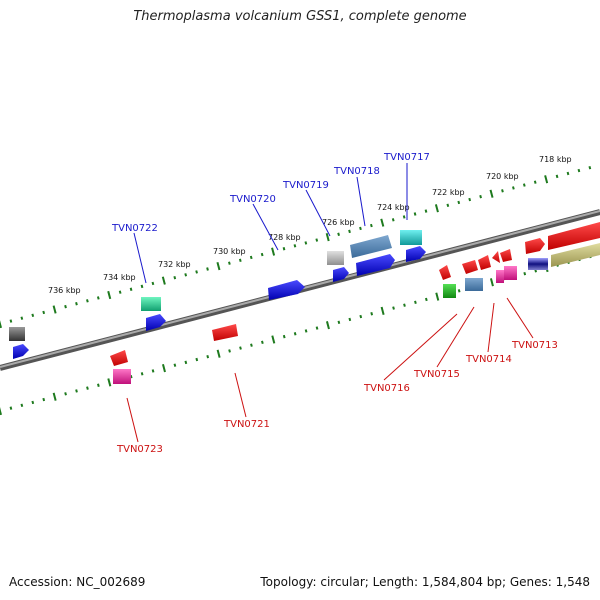 This screenshot has height=600, width=600. Describe the element at coordinates (448, 192) in the screenshot. I see `scale-label-722: 722 kbp` at that location.